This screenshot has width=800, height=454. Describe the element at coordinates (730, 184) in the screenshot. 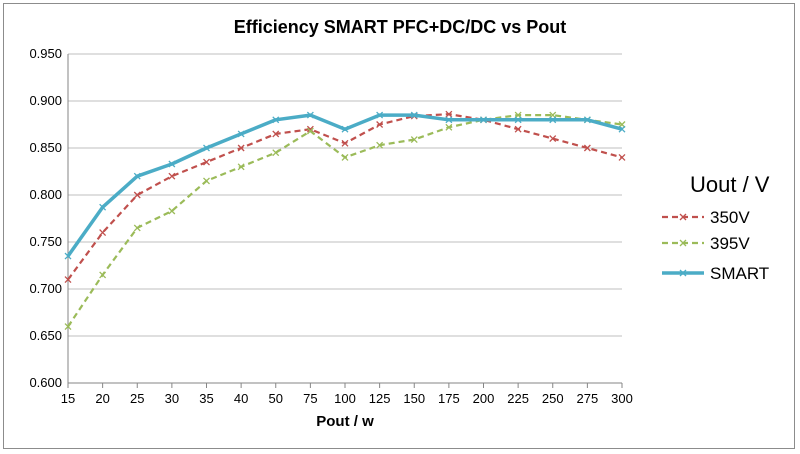

I see `legend-title: Uout / V` at that location.